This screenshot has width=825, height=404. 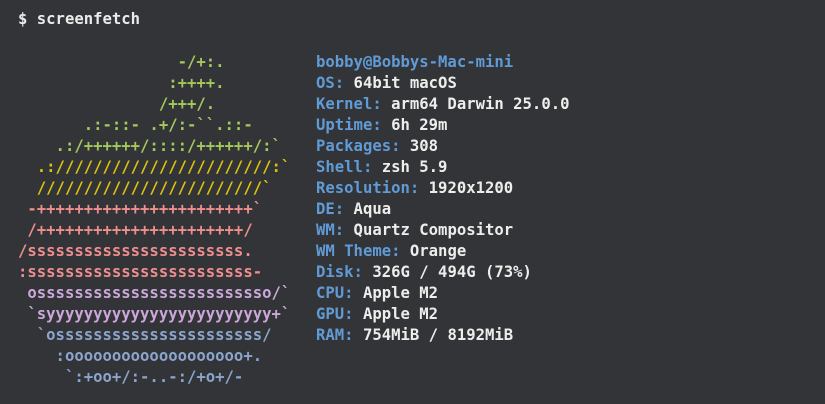 What do you see at coordinates (442, 293) in the screenshot?
I see `info-row: CPU: Apple M2` at bounding box center [442, 293].